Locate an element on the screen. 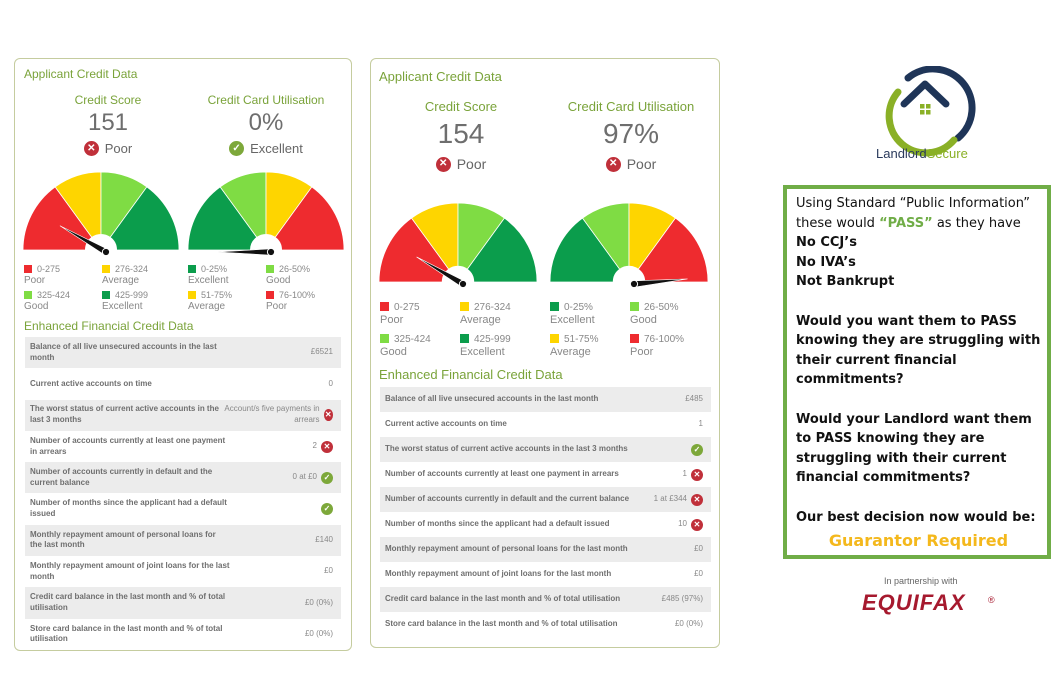 Image resolution: width=1054 pixels, height=678 pixels. landlord-secure-logo is located at coordinates (930, 111).